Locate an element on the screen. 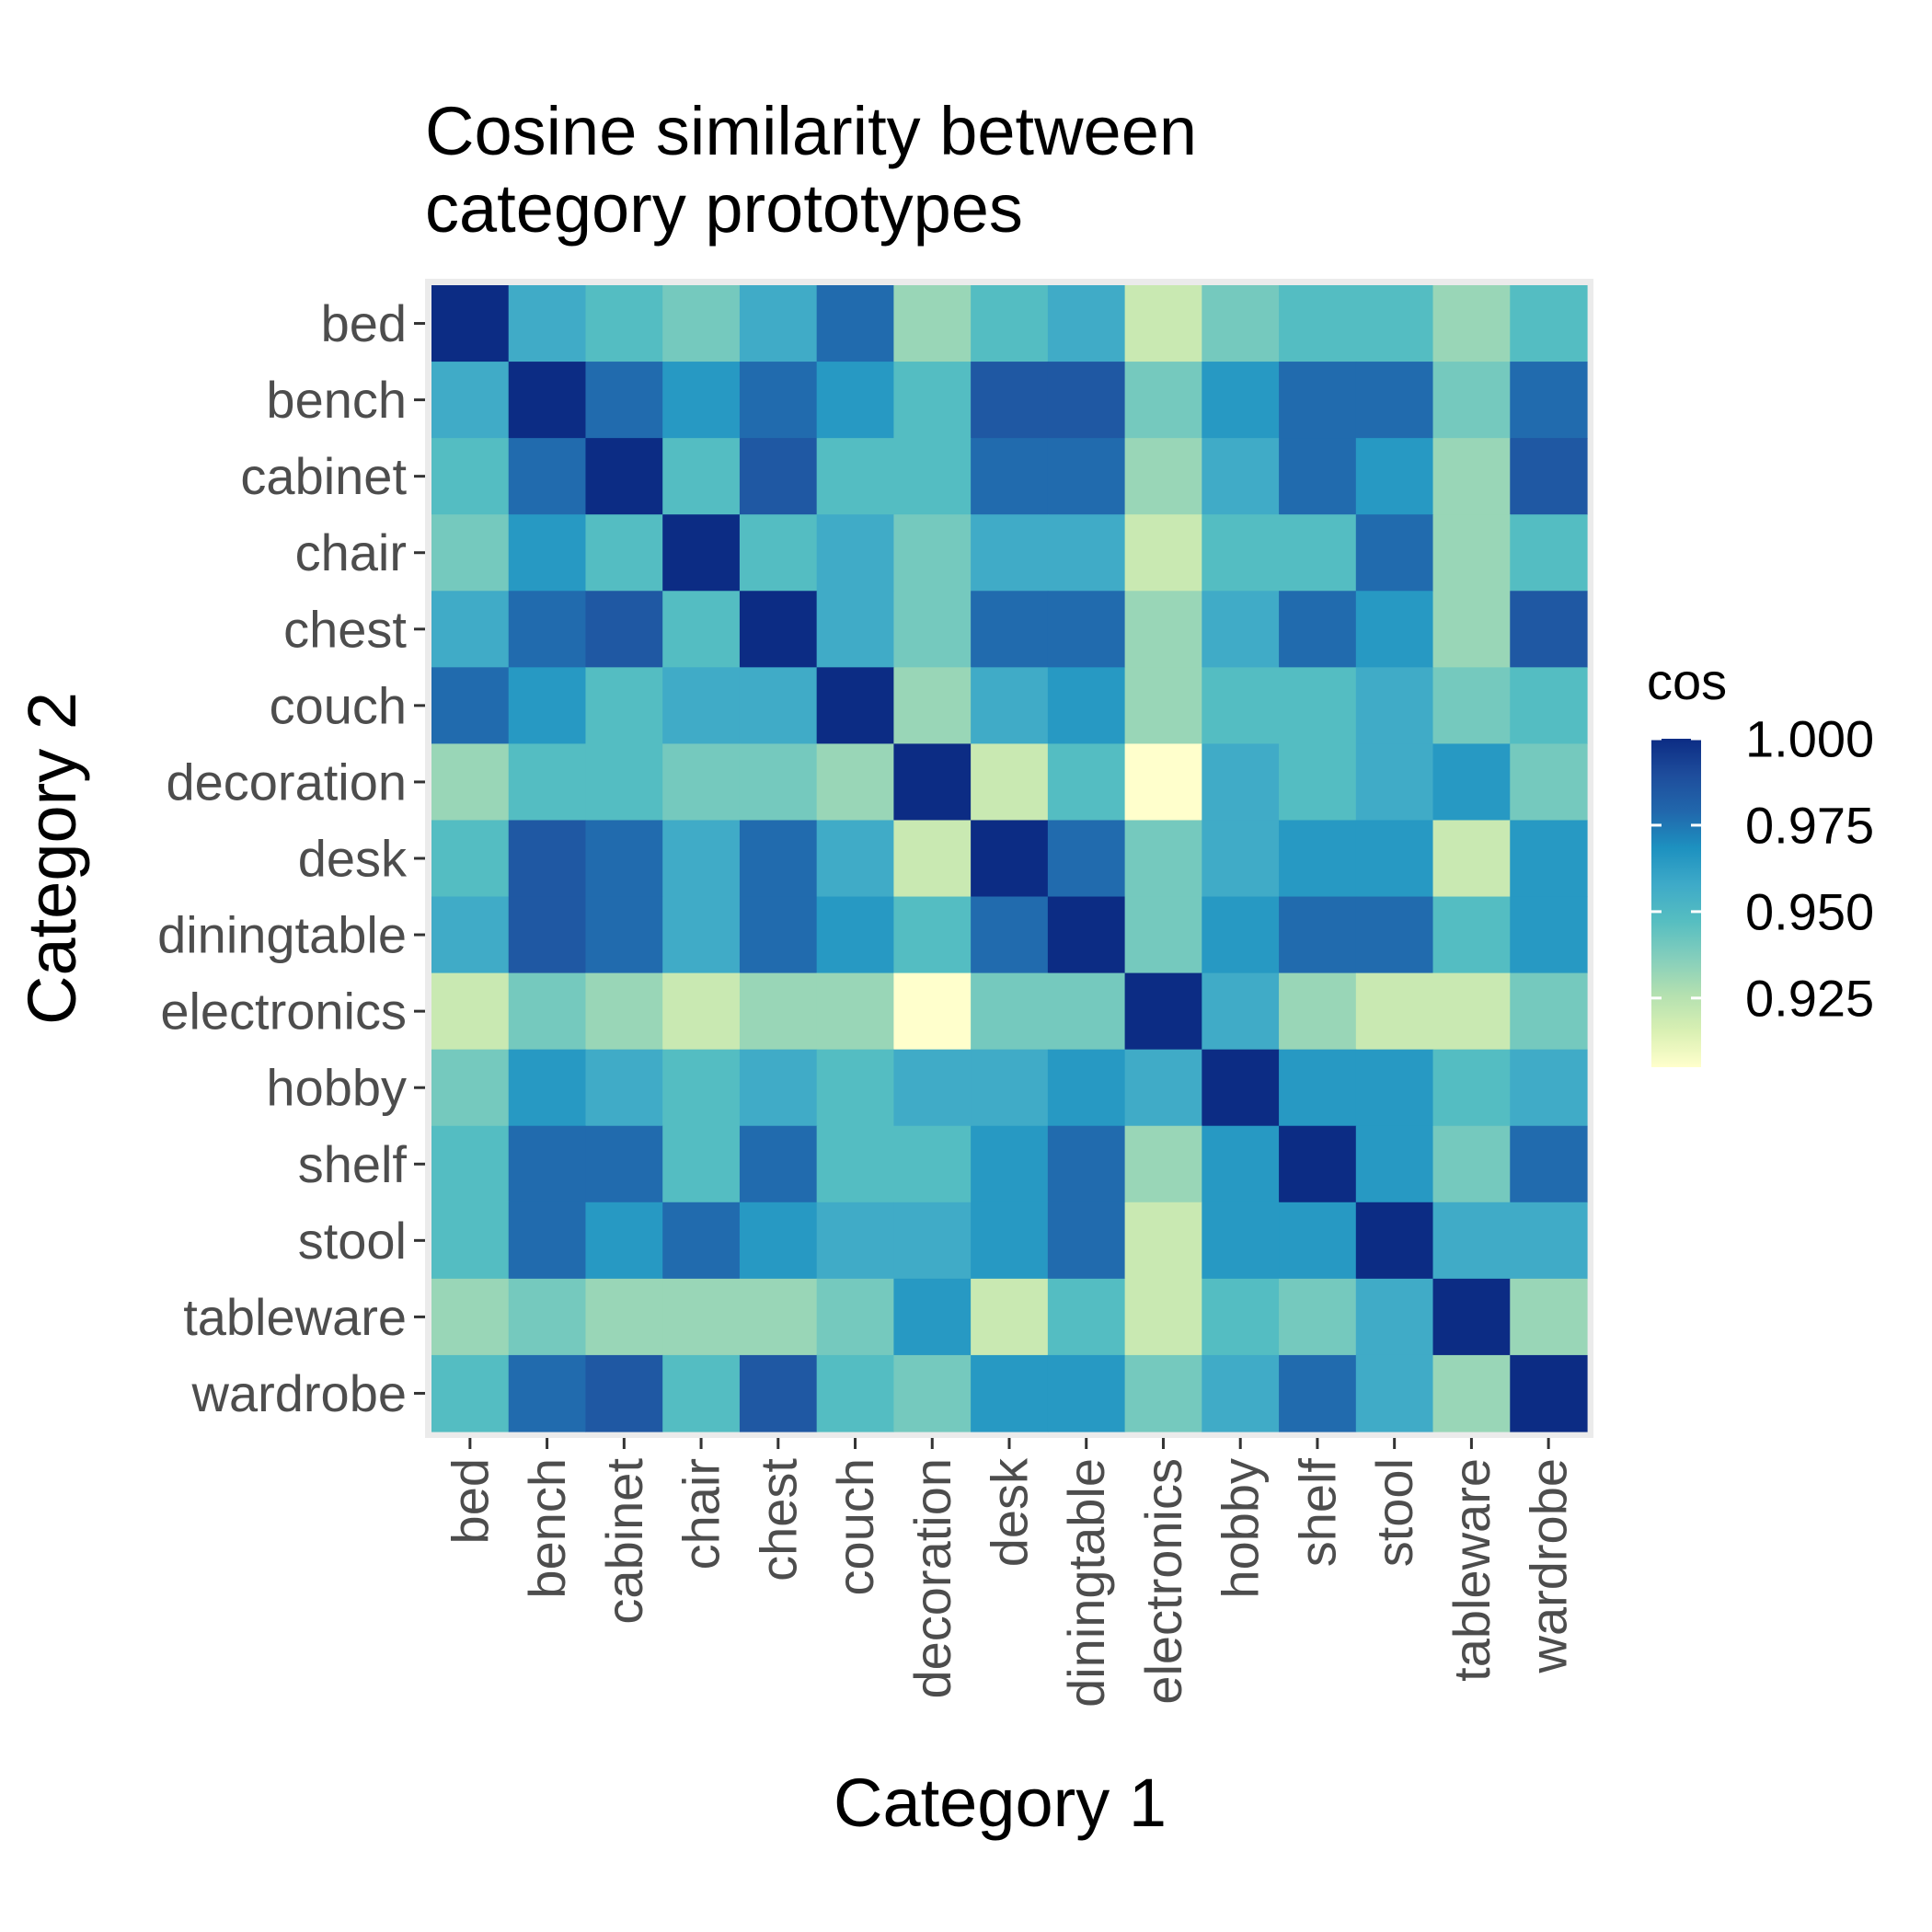 The image size is (1932, 1932). heatmap-cell-hobby-shelf is located at coordinates (1241, 1164).